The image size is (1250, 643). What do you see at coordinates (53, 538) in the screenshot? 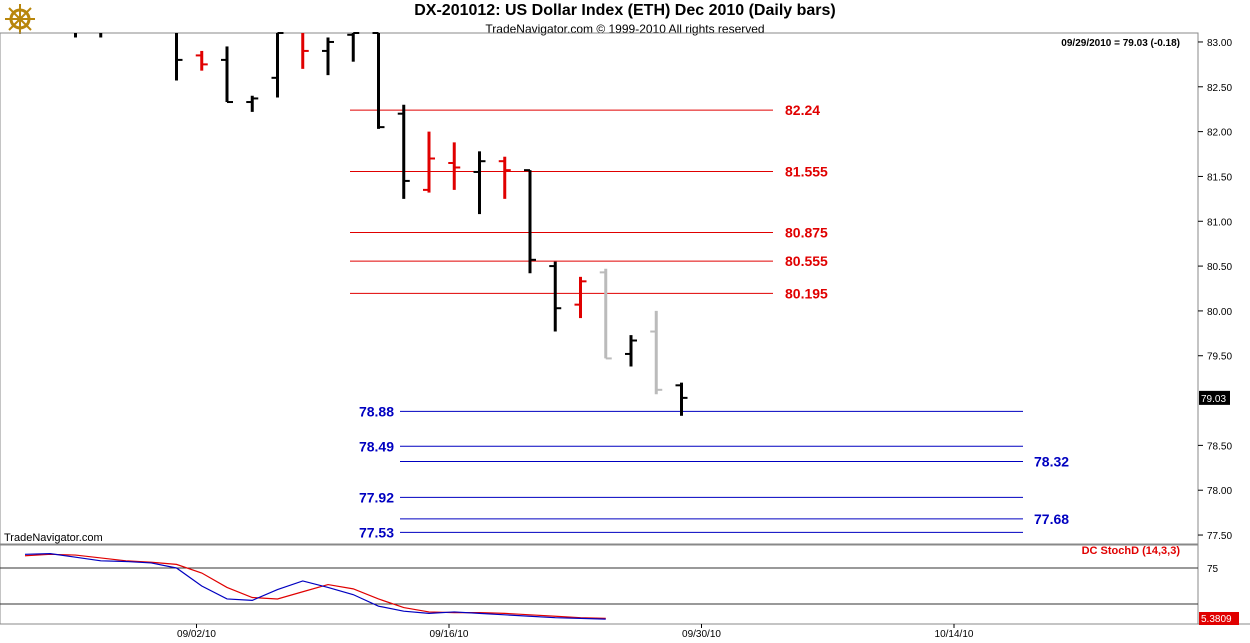
I see `watermark: TradeNavigator.com` at bounding box center [53, 538].